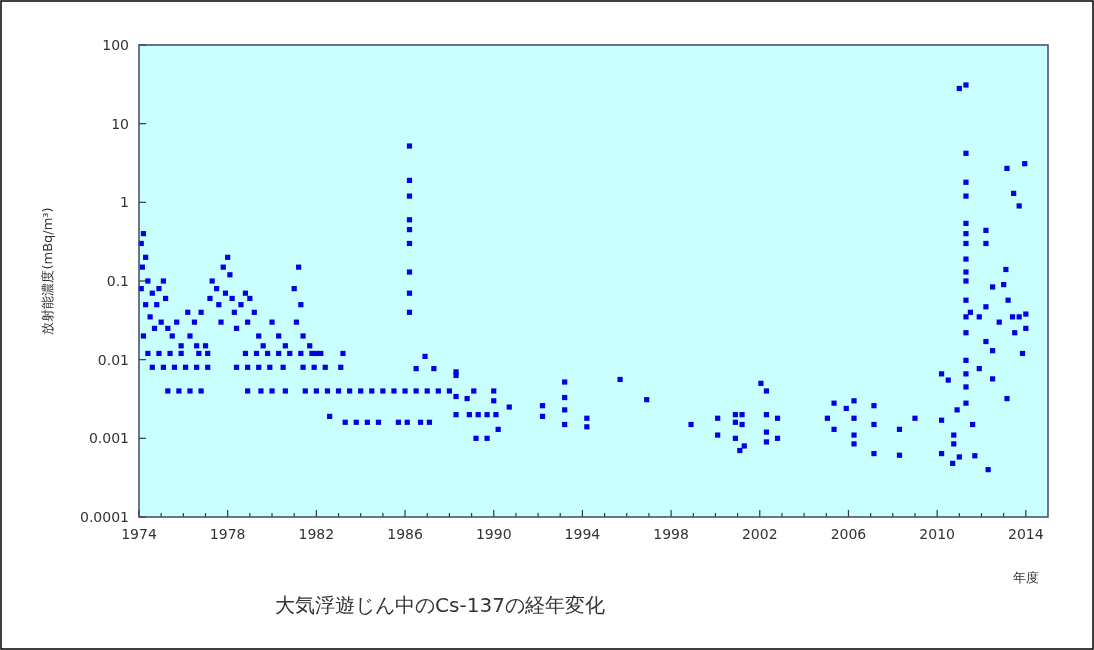 The image size is (1094, 650). Describe the element at coordinates (848, 534) in the screenshot. I see `x-tick-label: 2006` at that location.